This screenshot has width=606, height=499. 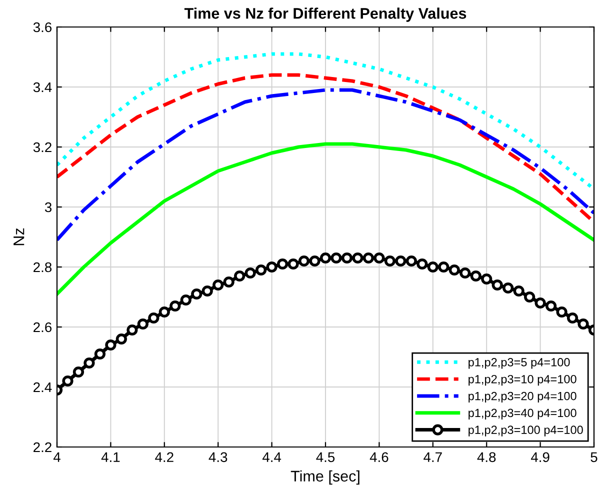 I want to click on x-axis-title: Time [sec], so click(x=325, y=477).